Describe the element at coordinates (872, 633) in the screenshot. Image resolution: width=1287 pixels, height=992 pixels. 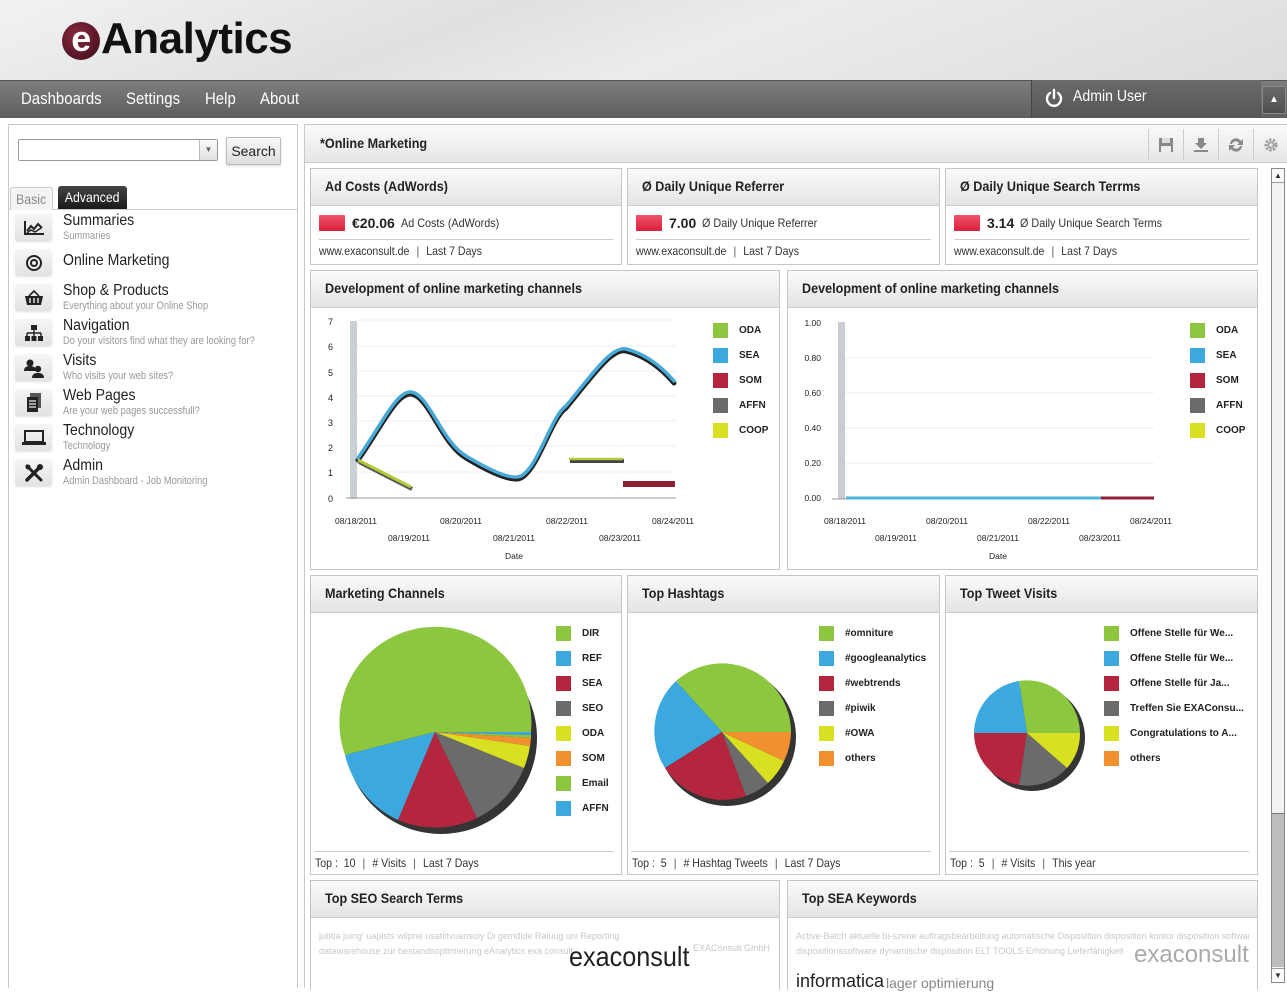
I see `legend-item: #omniture` at that location.